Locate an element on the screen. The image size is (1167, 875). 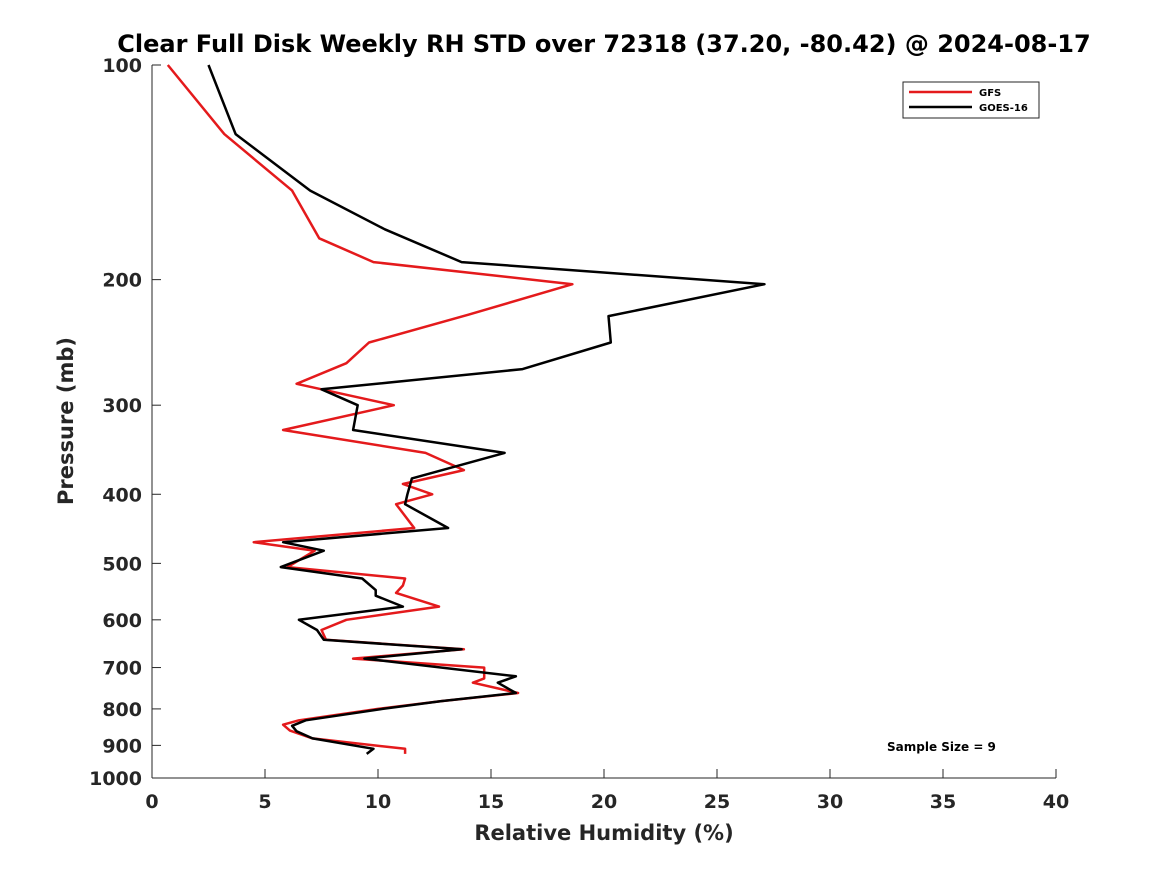
y-tick-label: 100 is located at coordinates (122, 66).